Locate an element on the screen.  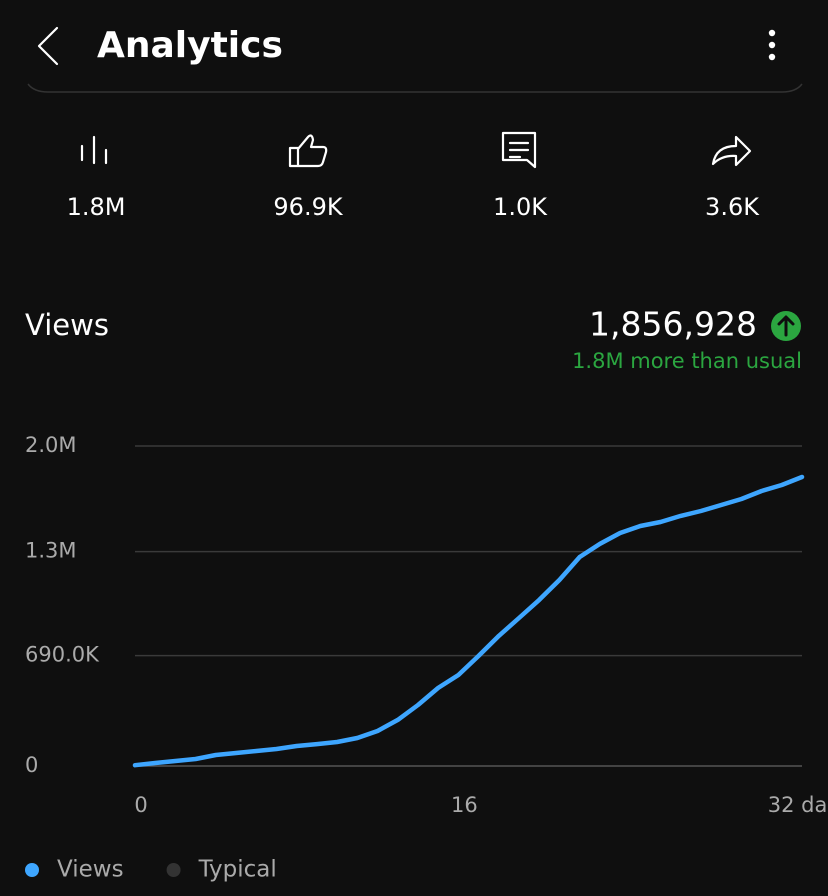
y-tick-label: 2.0M is located at coordinates (51, 445).